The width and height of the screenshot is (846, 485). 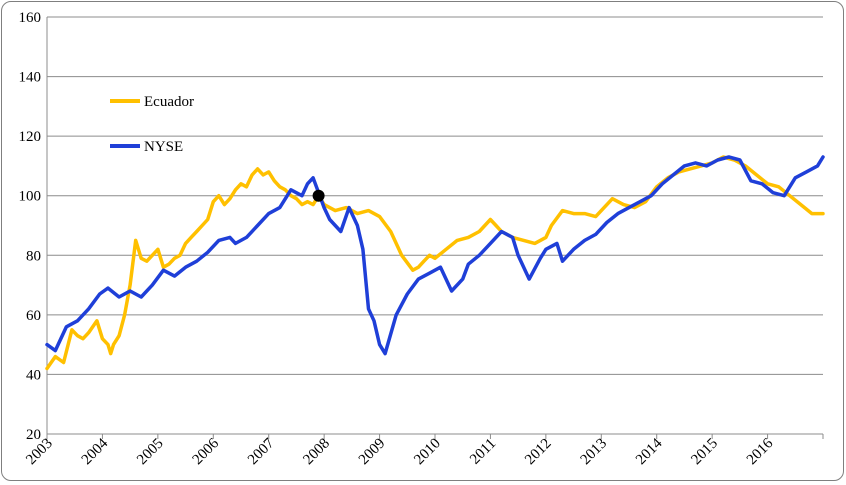 What do you see at coordinates (33, 435) in the screenshot?
I see `y-tick-label: 20` at bounding box center [33, 435].